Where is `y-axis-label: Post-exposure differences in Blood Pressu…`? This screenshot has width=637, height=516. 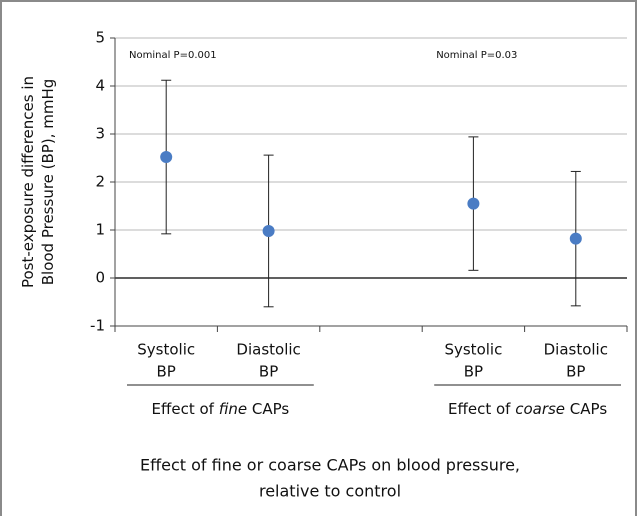 y-axis-label: Post-exposure differences in Blood Pressu… is located at coordinates (38, 182).